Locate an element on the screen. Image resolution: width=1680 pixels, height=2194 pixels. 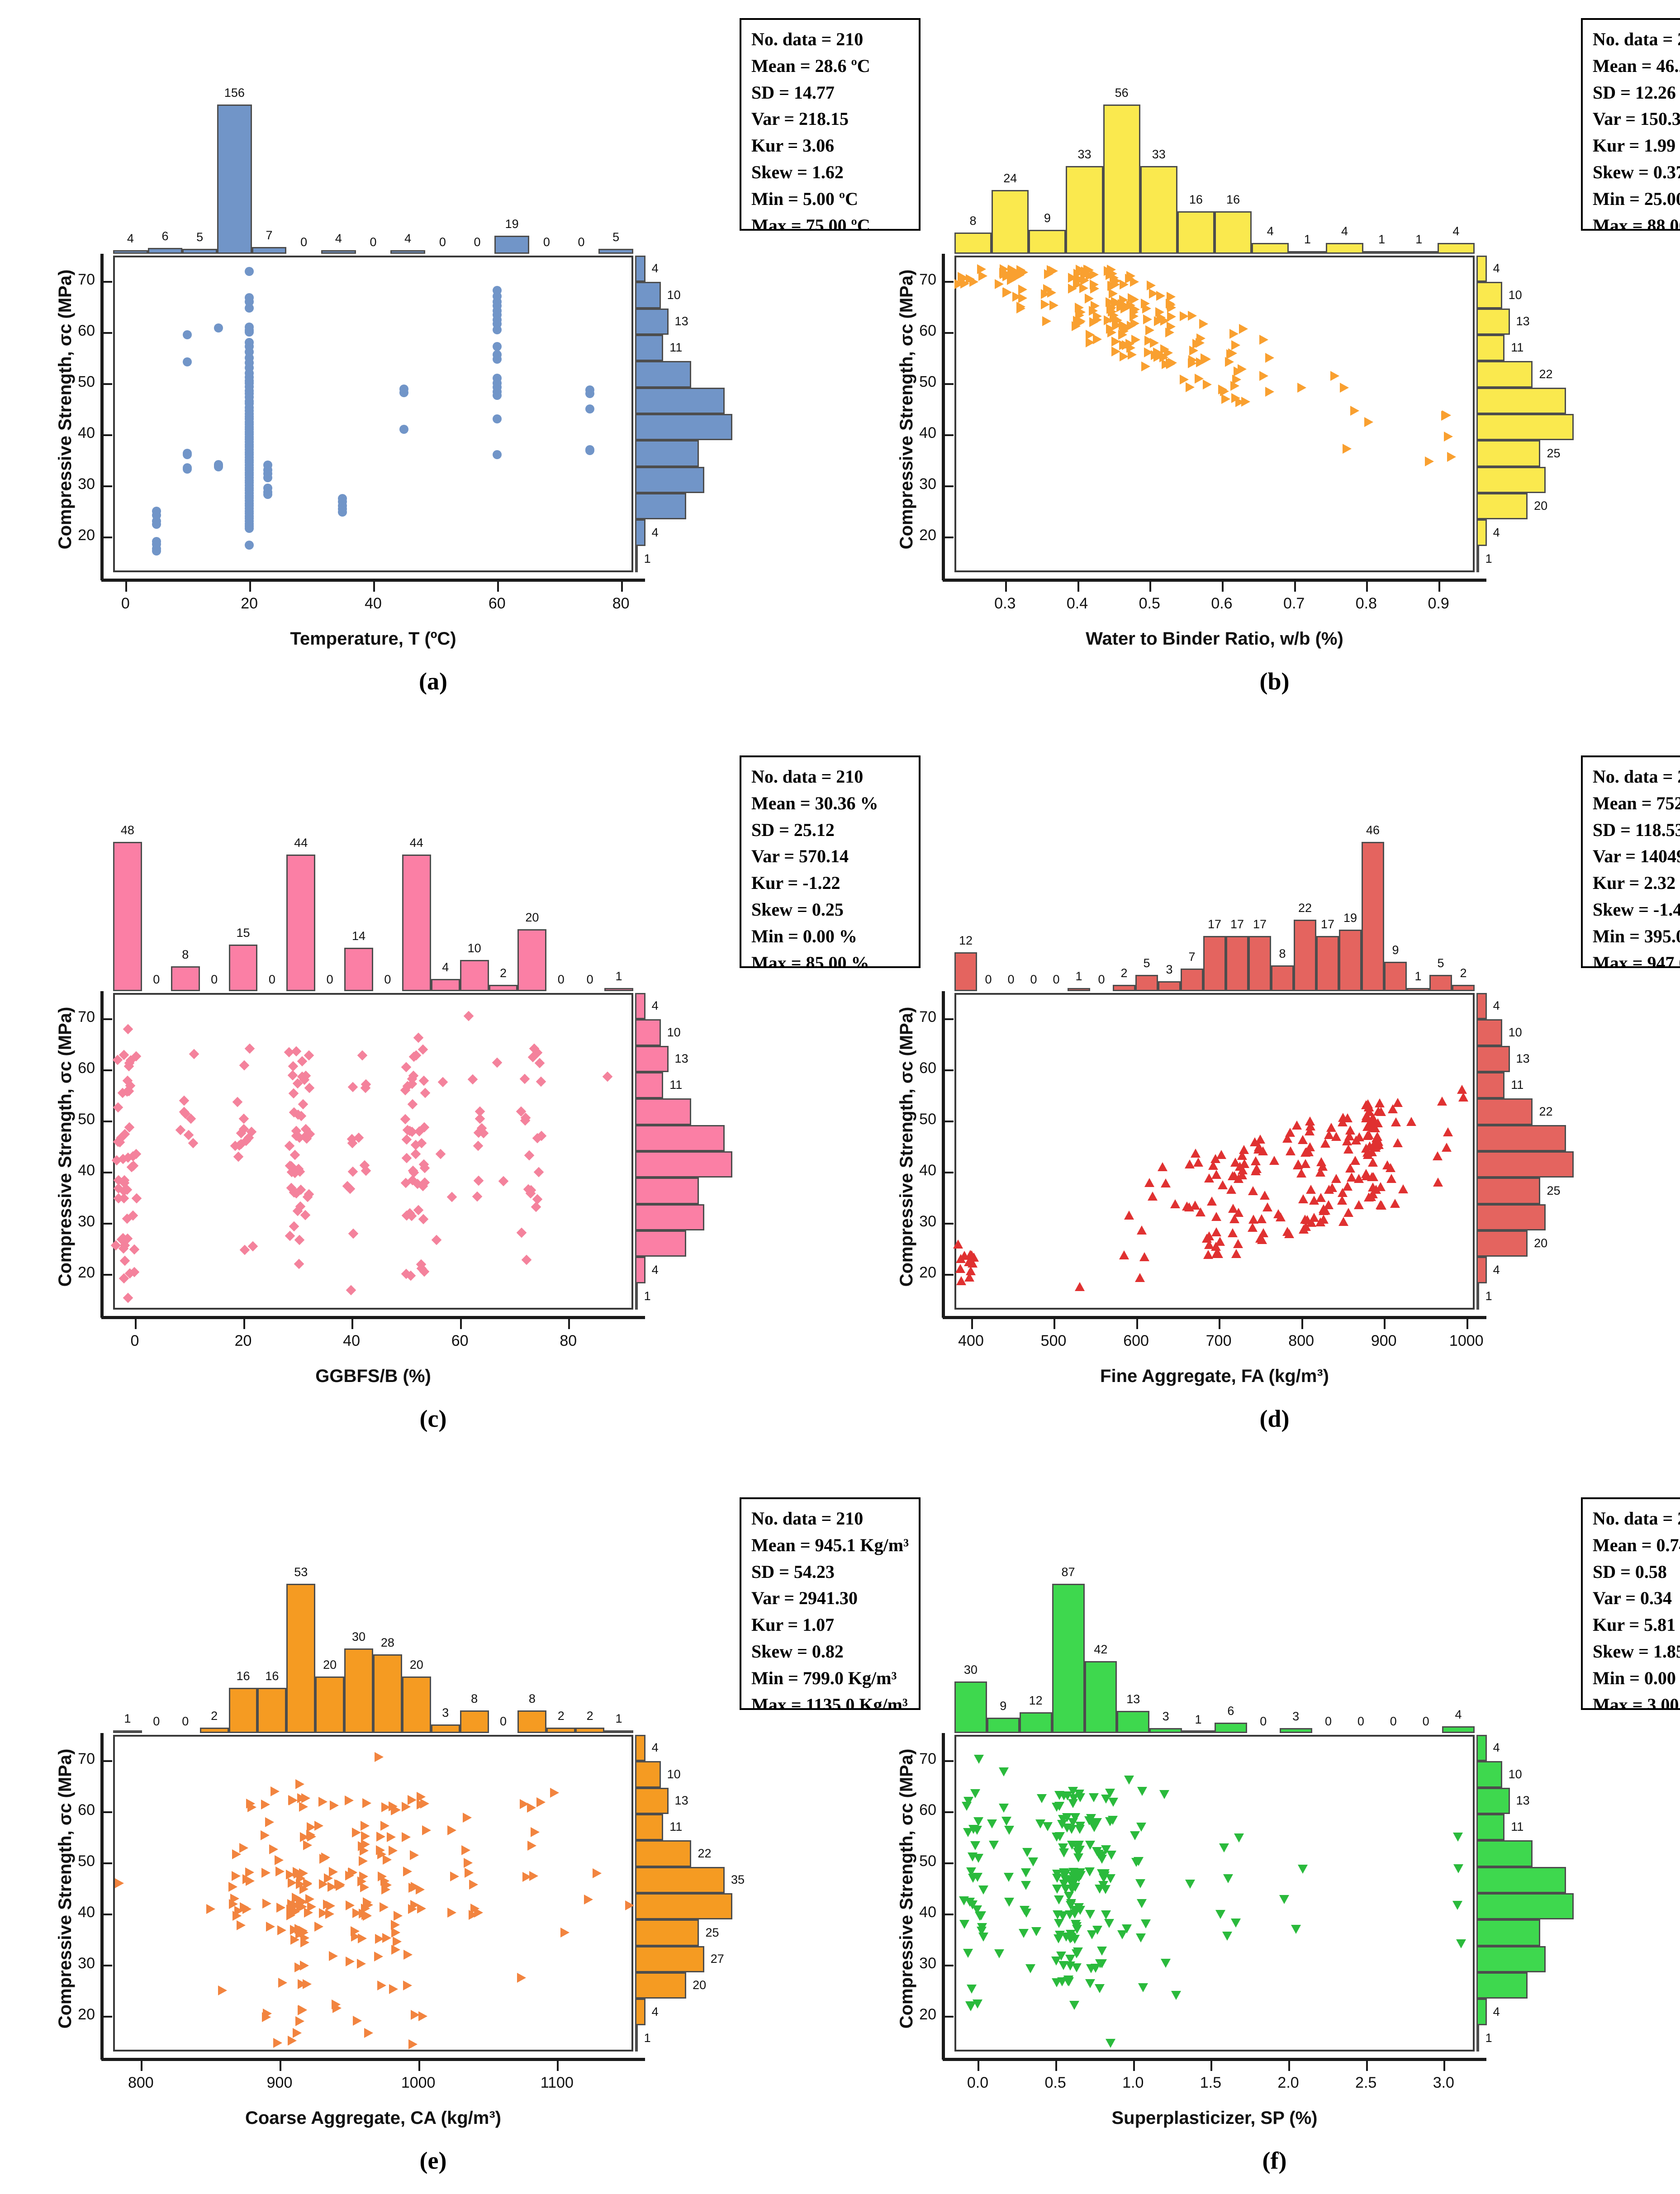
right-hist-bar-label: 11 is located at coordinates (1518, 348).